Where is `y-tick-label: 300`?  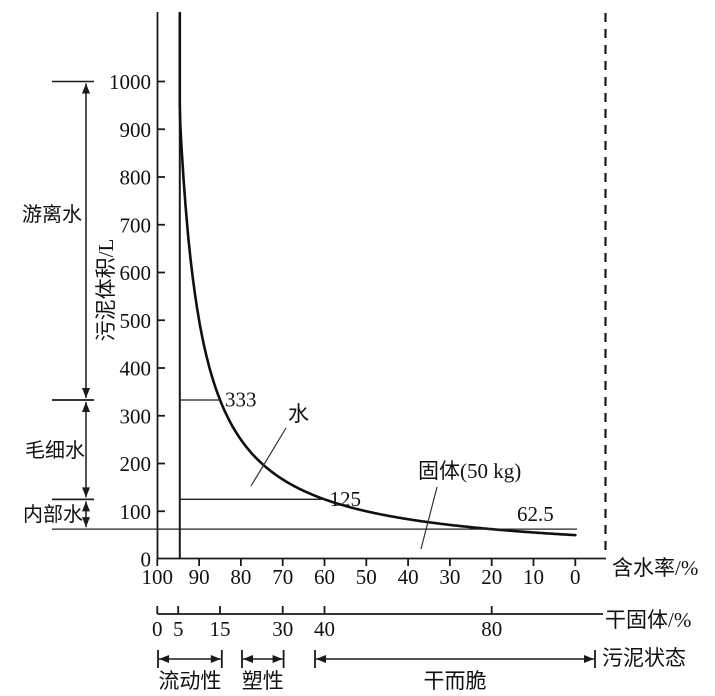
y-tick-label: 300 is located at coordinates (136, 416).